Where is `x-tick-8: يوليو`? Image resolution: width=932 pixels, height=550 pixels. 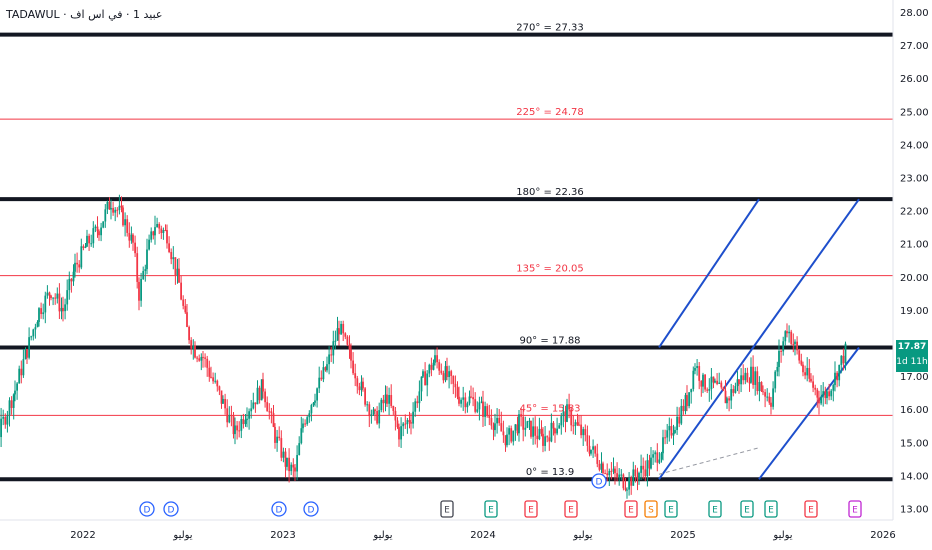 x-tick-8: يوليو is located at coordinates (782, 535).